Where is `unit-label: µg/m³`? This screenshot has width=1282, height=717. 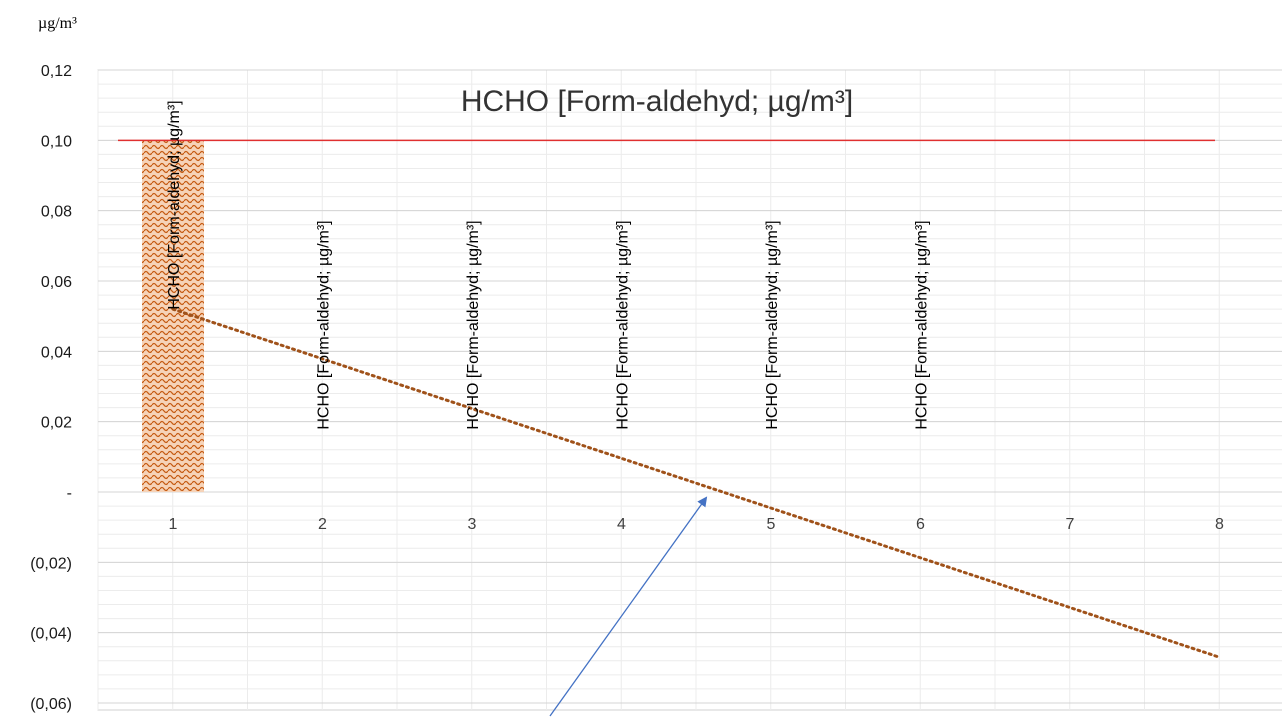
unit-label: µg/m³ is located at coordinates (57, 23).